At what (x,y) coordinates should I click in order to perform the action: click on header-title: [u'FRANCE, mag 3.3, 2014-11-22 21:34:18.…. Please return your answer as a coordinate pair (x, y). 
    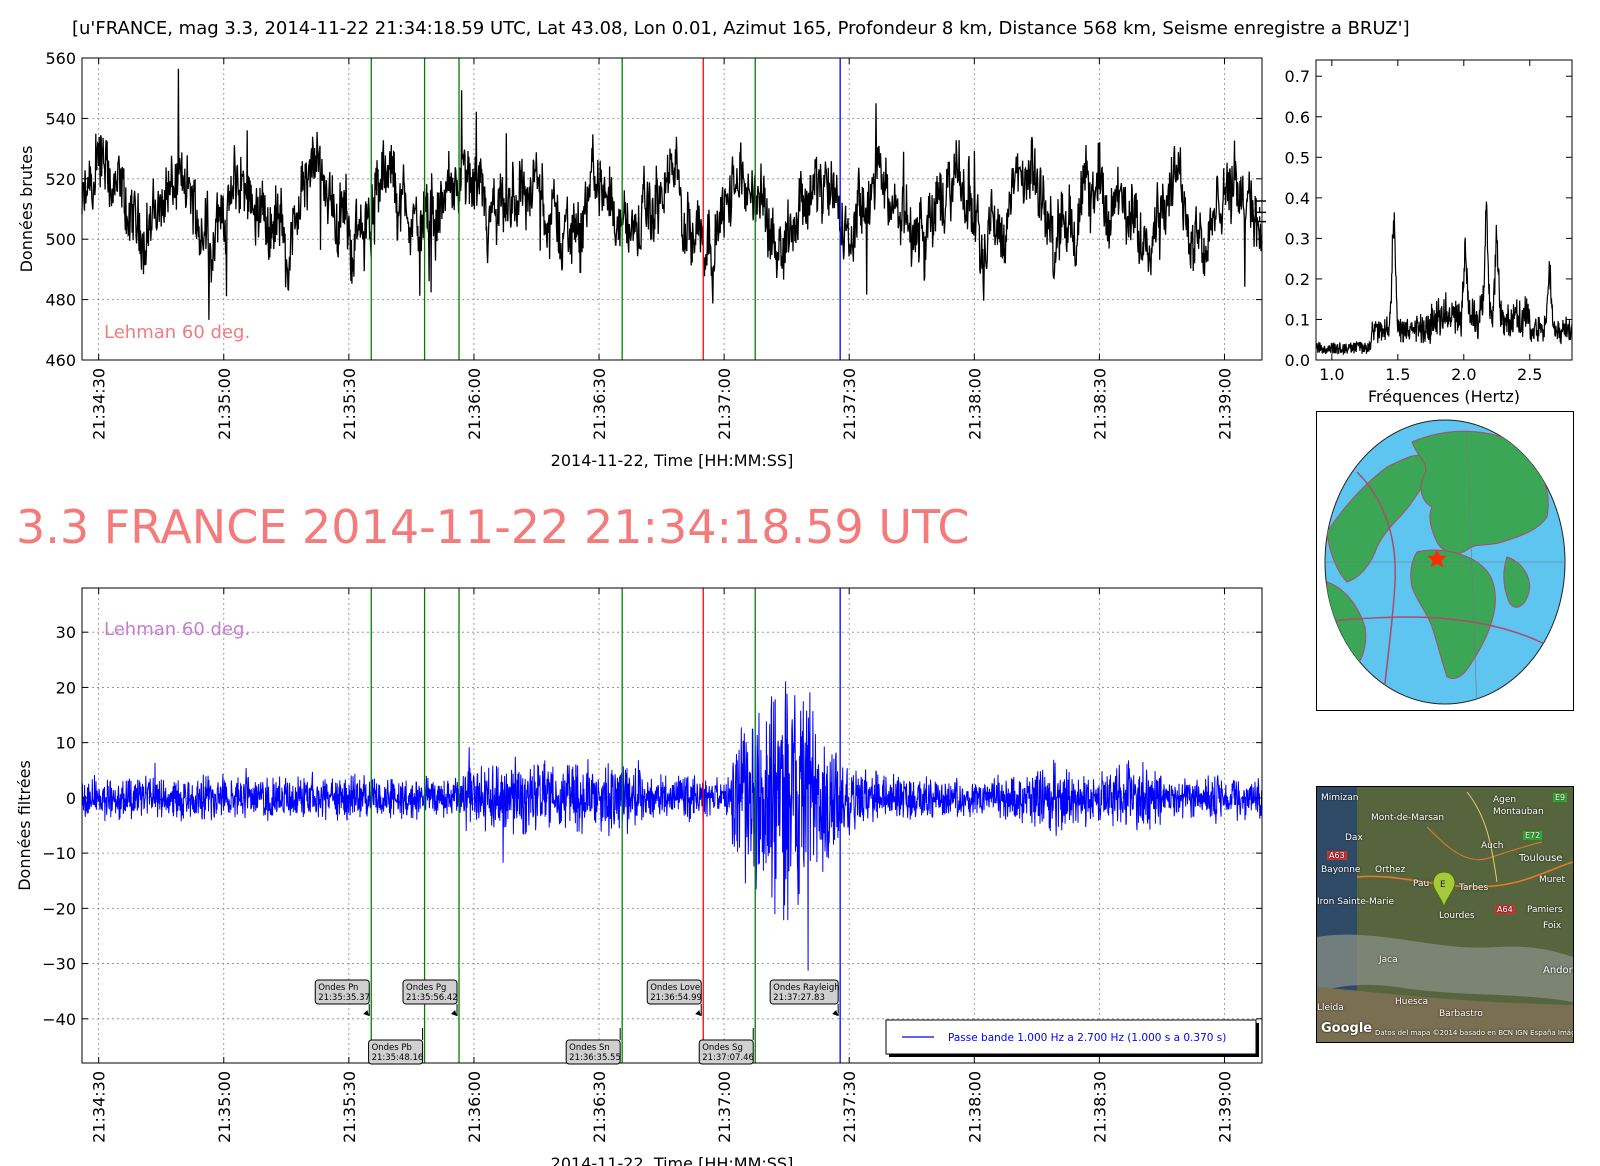
    Looking at the image, I should click on (741, 28).